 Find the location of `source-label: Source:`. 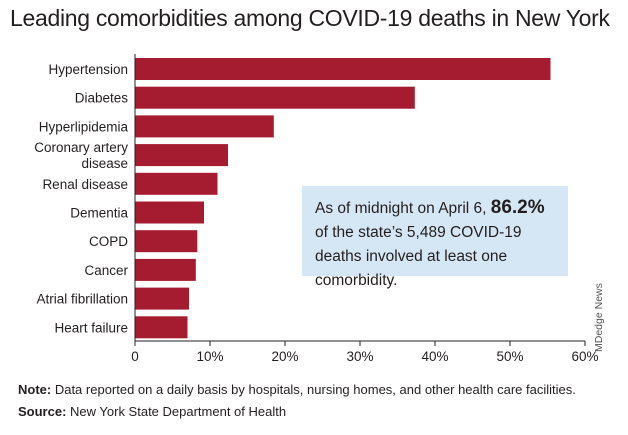

source-label: Source: is located at coordinates (42, 411).